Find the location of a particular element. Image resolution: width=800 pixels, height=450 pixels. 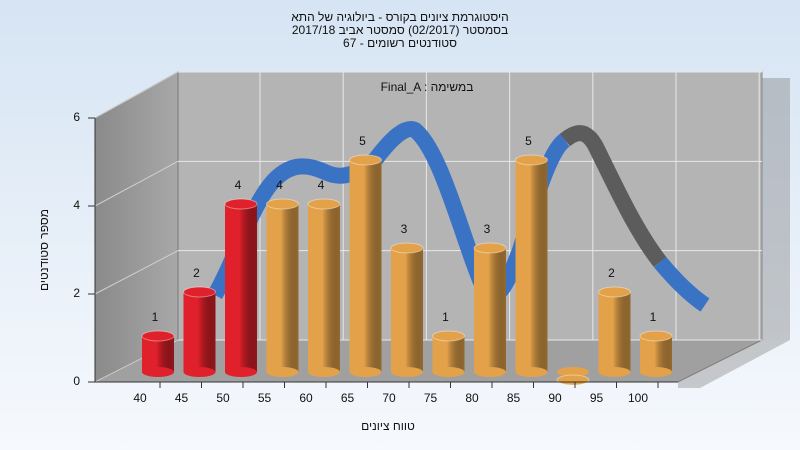

x-tick-label: 60 is located at coordinates (306, 398).